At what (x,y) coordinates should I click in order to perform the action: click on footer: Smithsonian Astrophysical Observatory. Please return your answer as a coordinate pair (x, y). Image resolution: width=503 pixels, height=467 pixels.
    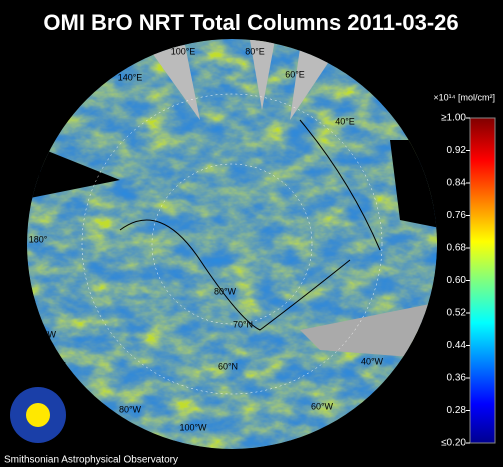
    Looking at the image, I should click on (91, 460).